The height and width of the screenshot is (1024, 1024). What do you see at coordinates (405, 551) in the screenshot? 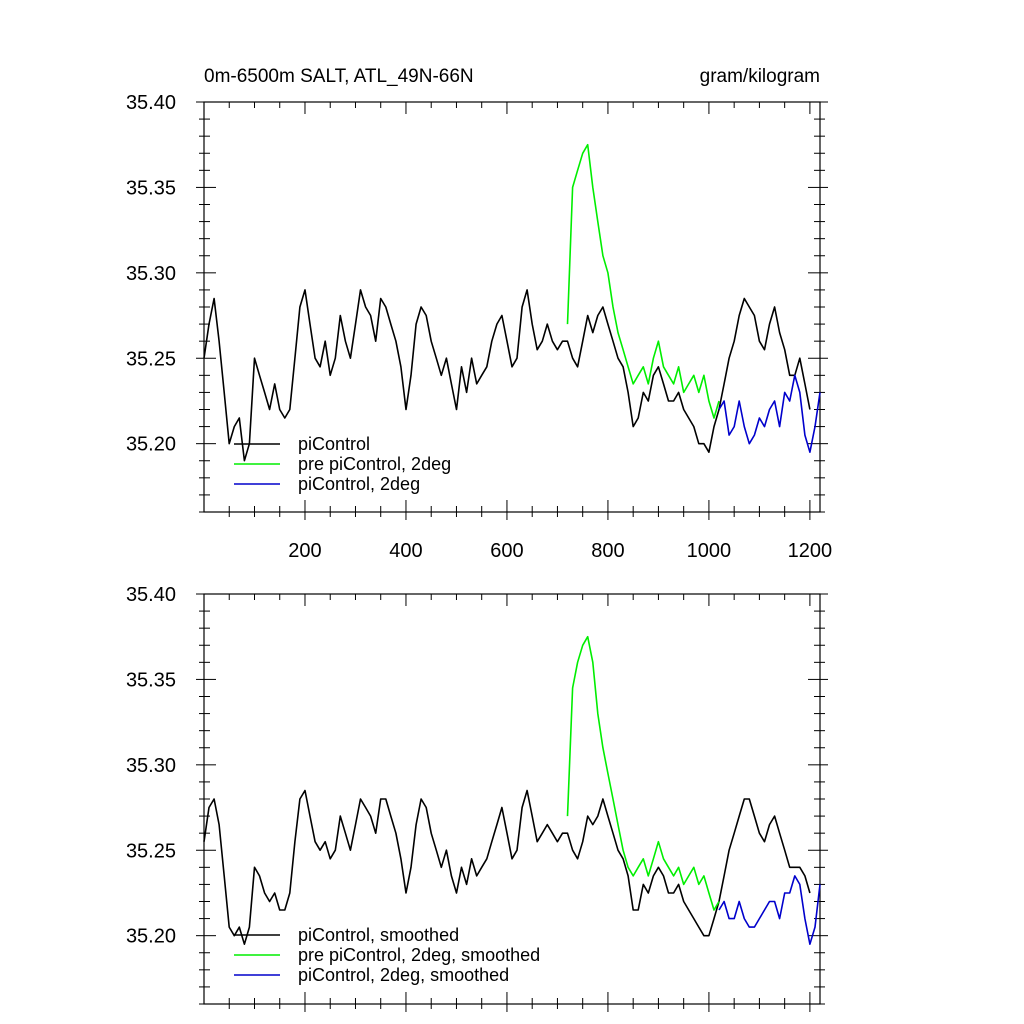
I see `x-tick-label: 400` at bounding box center [405, 551].